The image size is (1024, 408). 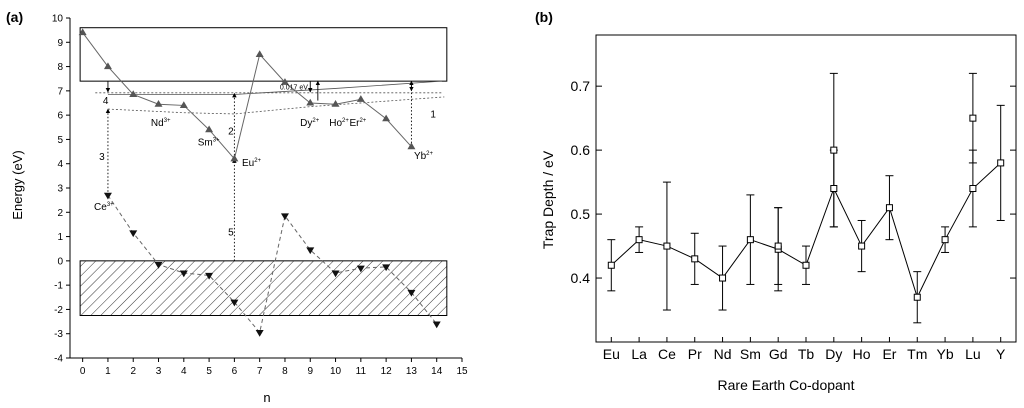 What do you see at coordinates (862, 354) in the screenshot?
I see `b-x-tick-label: Ho` at bounding box center [862, 354].